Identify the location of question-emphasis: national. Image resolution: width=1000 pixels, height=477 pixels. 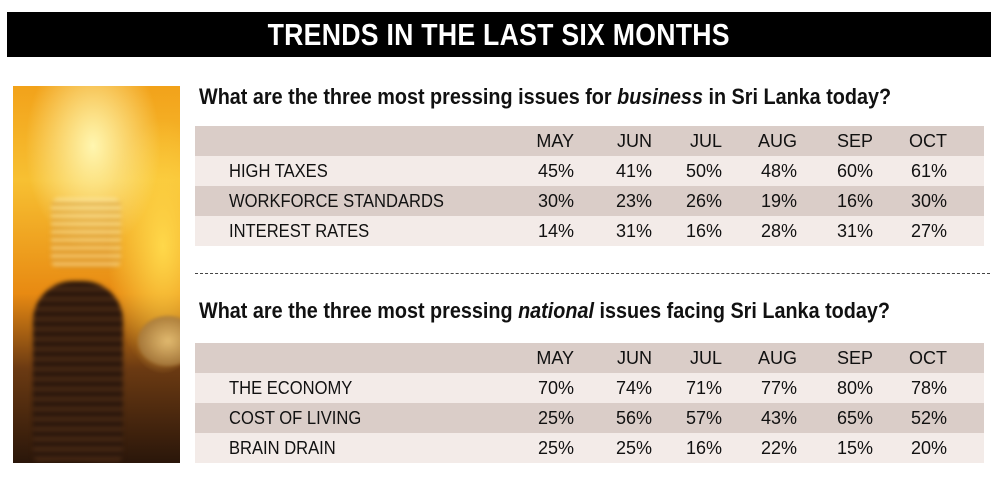
(556, 310).